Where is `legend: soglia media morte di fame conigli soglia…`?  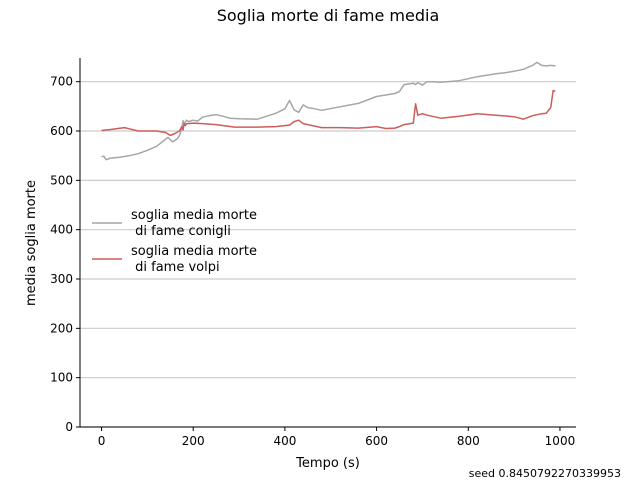
legend: soglia media morte di fame conigli soglia… is located at coordinates (174, 241).